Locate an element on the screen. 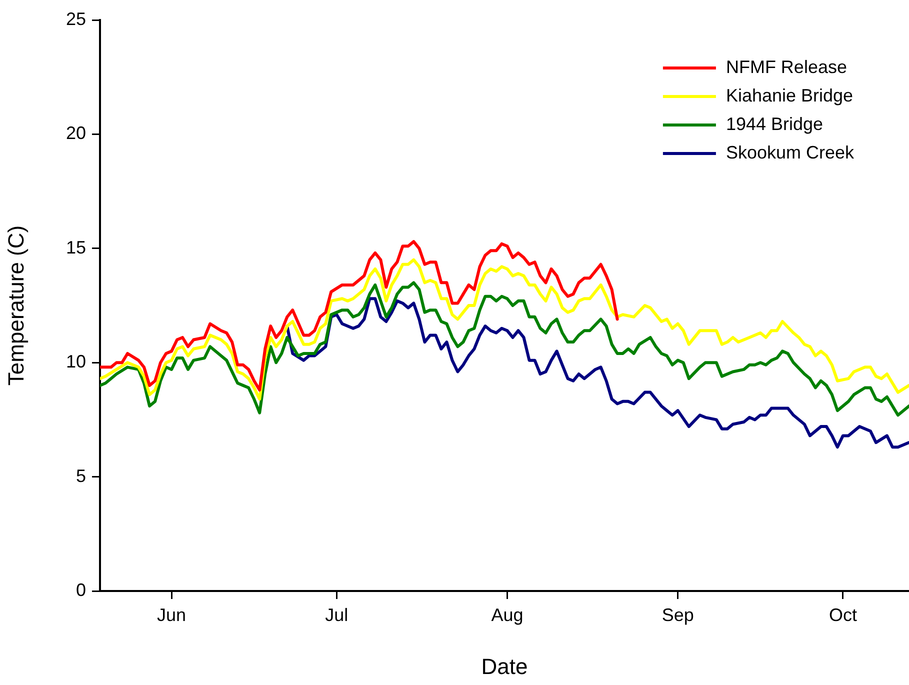 The image size is (909, 685). x-tick-label: Jul is located at coordinates (336, 614).